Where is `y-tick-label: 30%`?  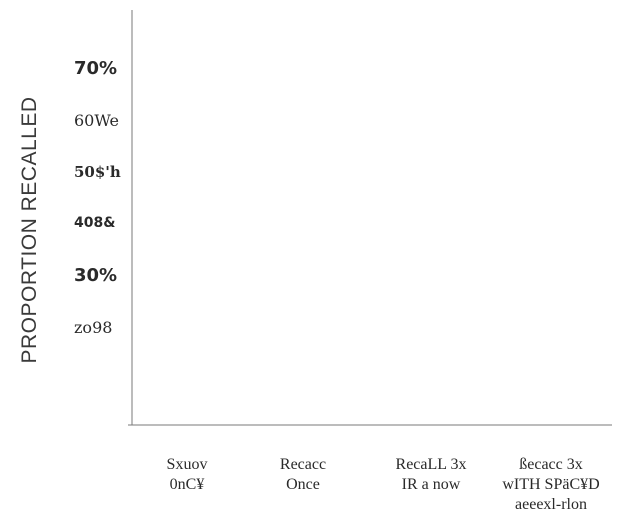 y-tick-label: 30% is located at coordinates (96, 275).